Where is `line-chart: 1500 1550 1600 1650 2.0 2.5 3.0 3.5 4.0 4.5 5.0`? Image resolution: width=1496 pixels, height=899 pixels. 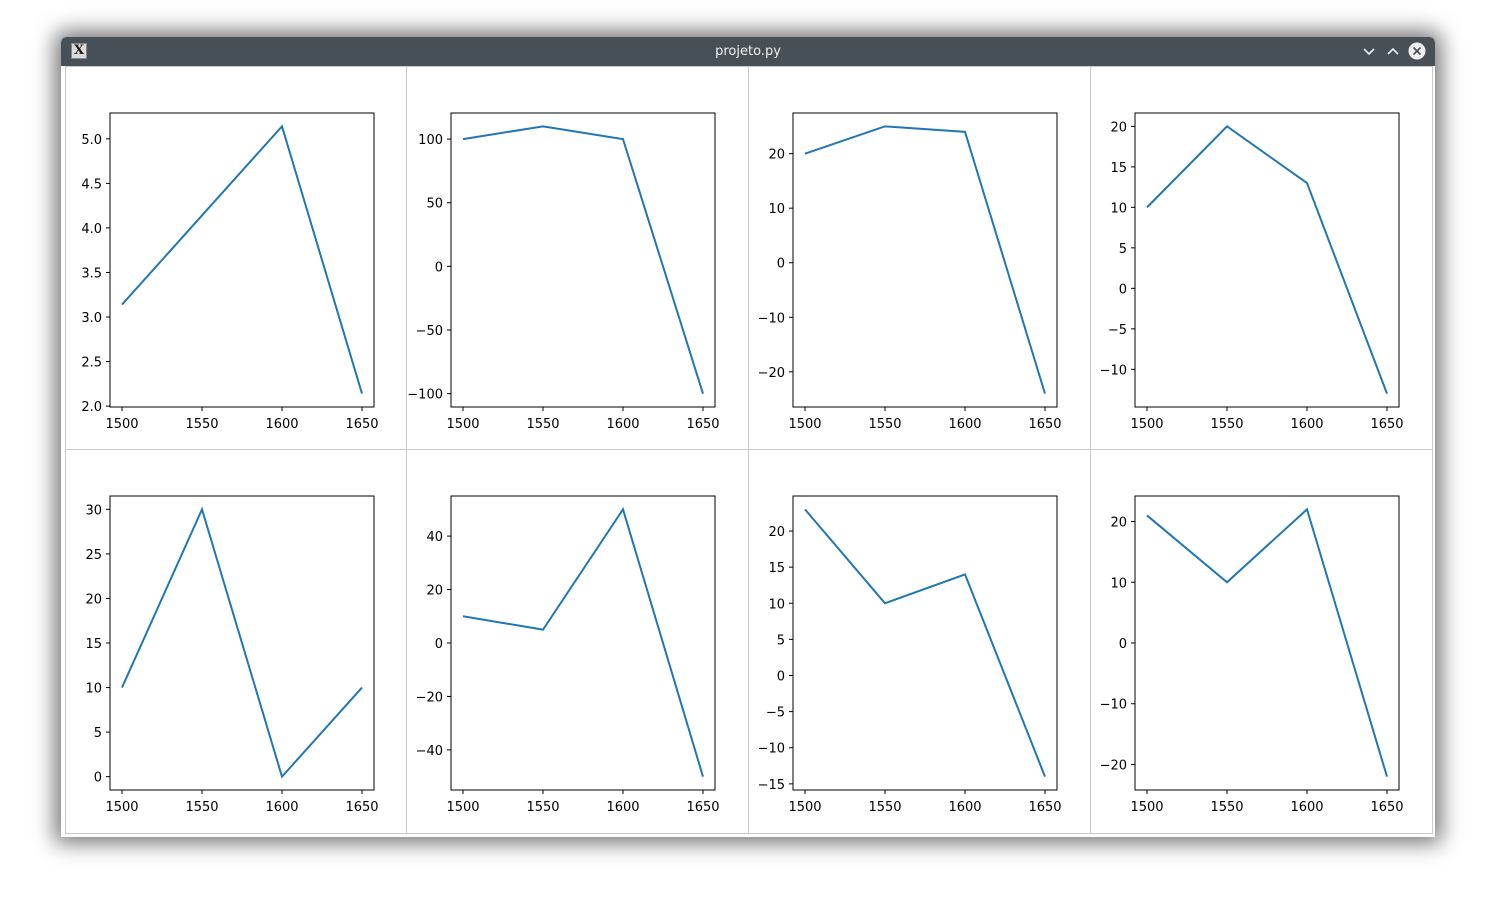 line-chart: 1500 1550 1600 1650 2.0 2.5 3.0 3.5 4.0 4.5 5.0 is located at coordinates (230, 272).